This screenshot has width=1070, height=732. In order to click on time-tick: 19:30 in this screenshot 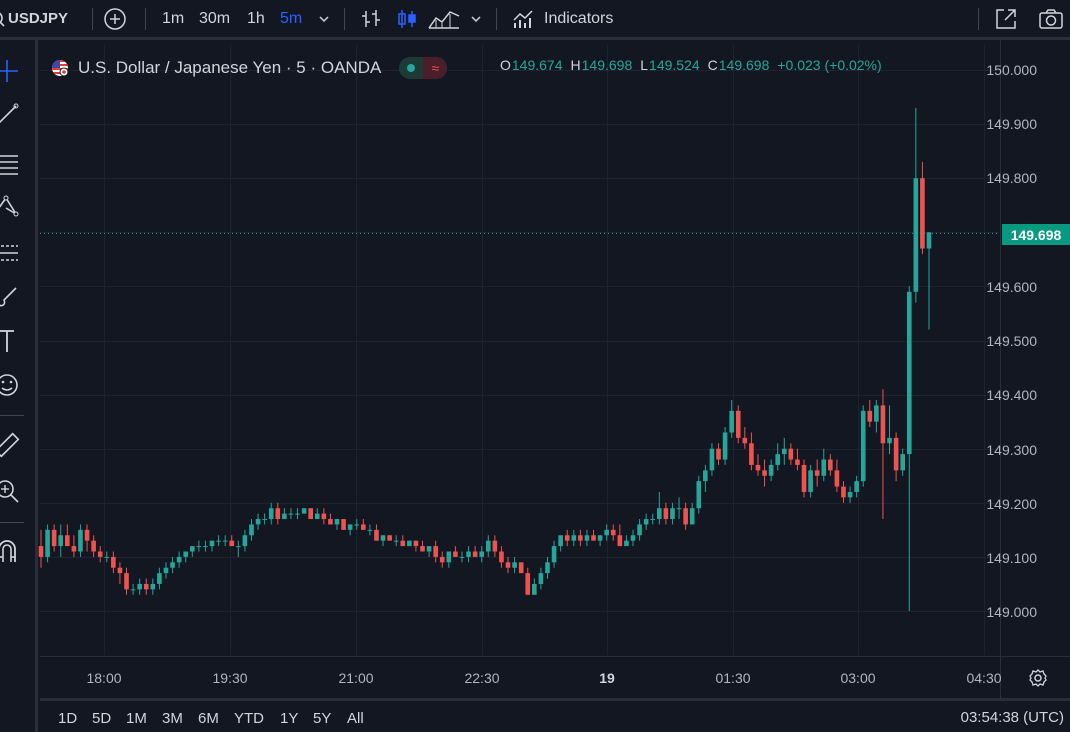, I will do `click(230, 678)`.